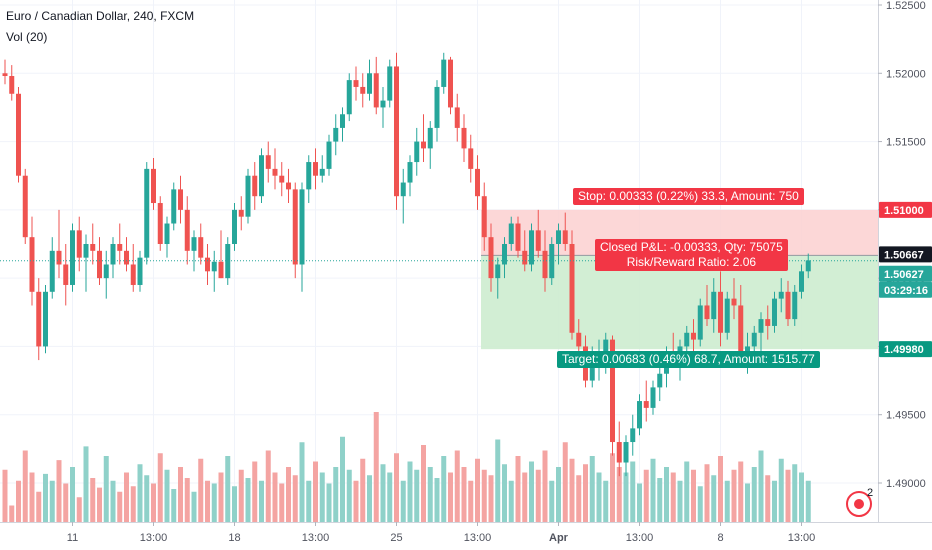 This screenshot has width=932, height=550. I want to click on stop-price-badge: 1.51000, so click(904, 211).